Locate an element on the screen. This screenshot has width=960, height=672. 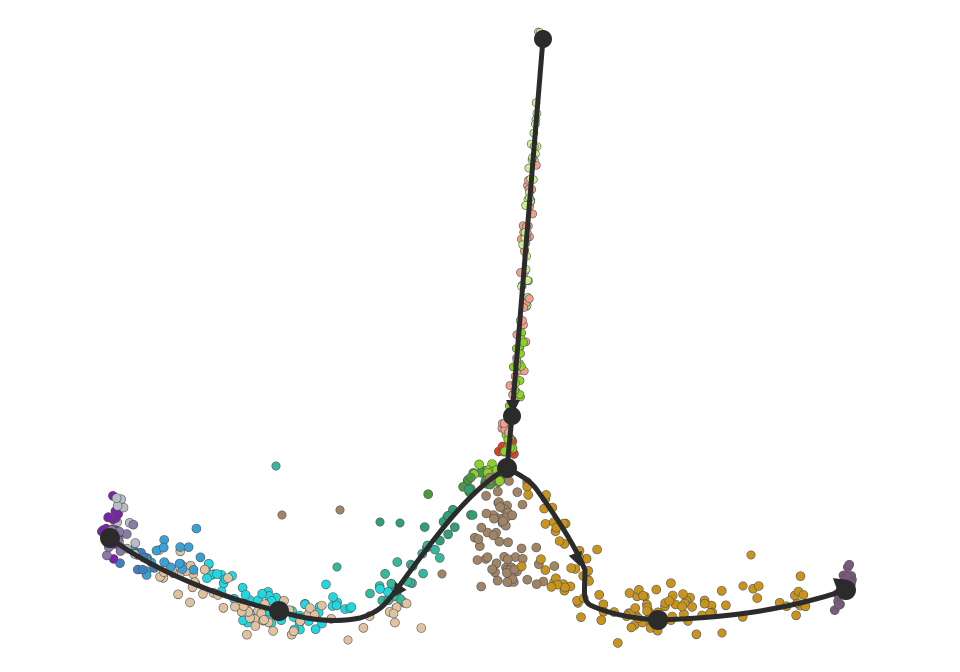
node-root is located at coordinates (543, 39).